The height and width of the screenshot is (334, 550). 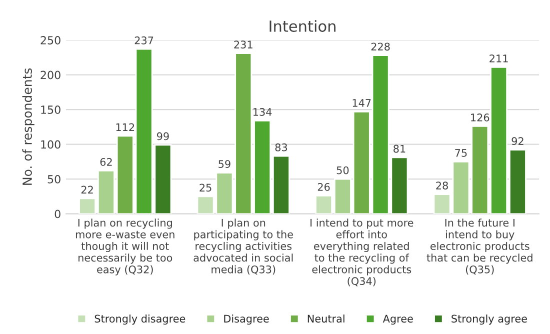 I want to click on data-label: 231, so click(x=243, y=44).